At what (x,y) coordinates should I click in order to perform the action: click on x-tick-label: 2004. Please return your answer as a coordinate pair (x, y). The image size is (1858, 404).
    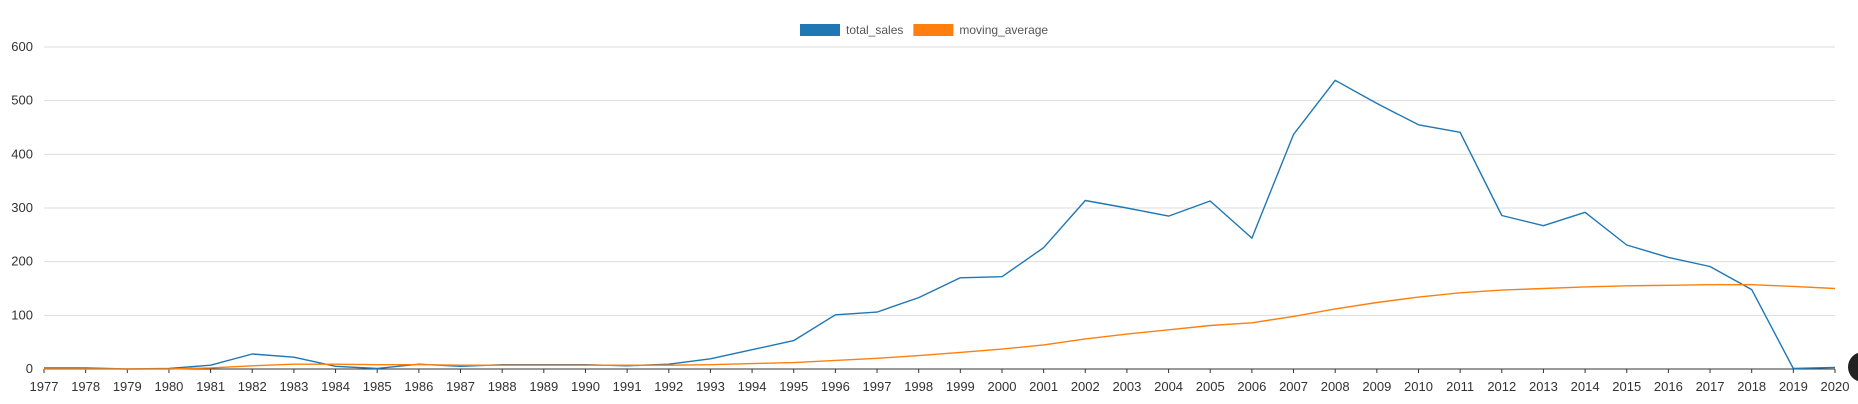
    Looking at the image, I should click on (1168, 386).